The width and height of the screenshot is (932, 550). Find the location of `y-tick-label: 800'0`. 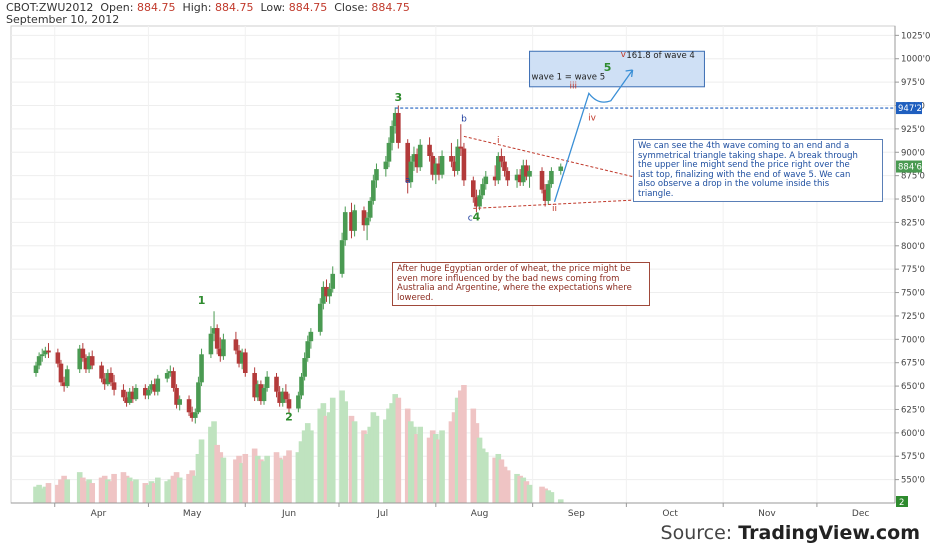

y-tick-label: 800'0 is located at coordinates (913, 247).